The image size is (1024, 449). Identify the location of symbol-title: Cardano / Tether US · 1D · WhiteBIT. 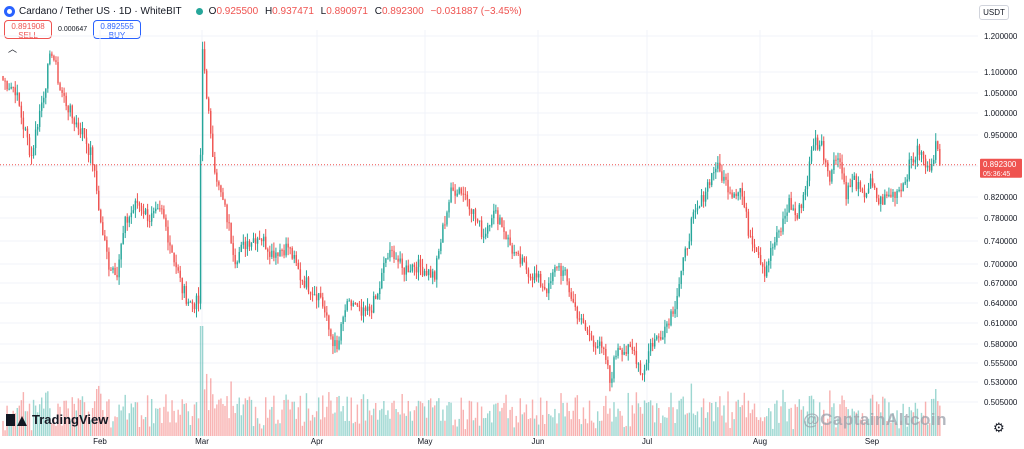
(100, 11).